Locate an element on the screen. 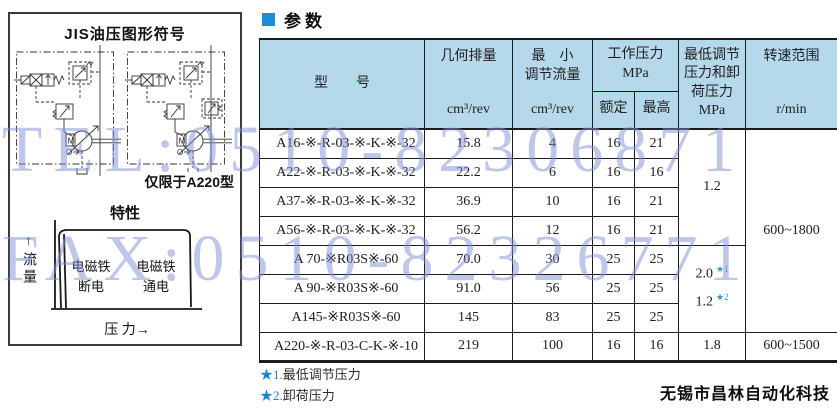 The height and width of the screenshot is (419, 837). displacement-cell: 145 is located at coordinates (468, 317).